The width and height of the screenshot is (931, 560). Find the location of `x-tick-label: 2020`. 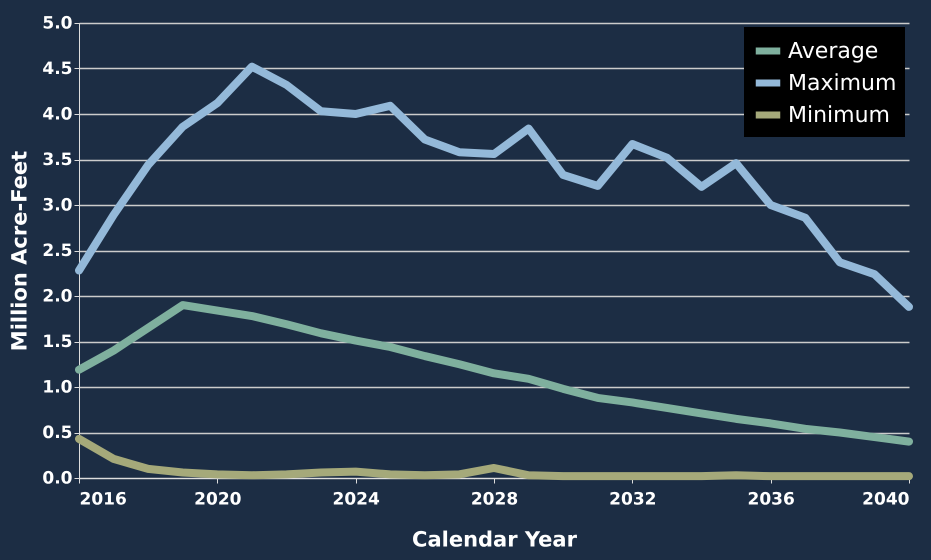

x-tick-label: 2020 is located at coordinates (218, 500).